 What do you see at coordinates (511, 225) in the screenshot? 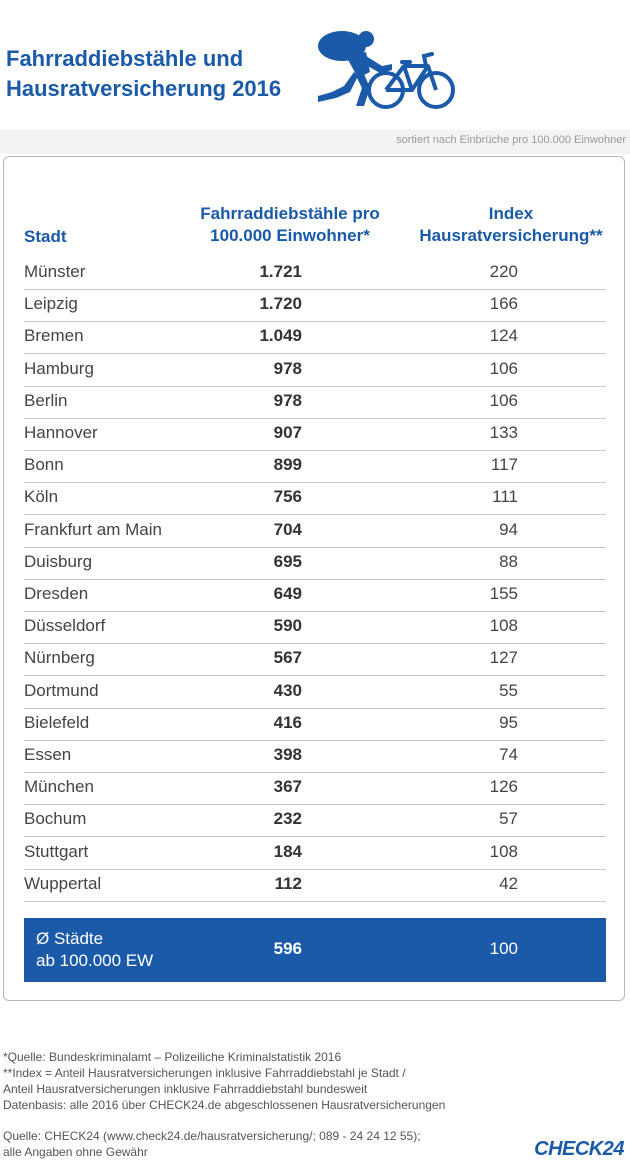
I see `column-header-index: Index Hausratversicherung**` at bounding box center [511, 225].